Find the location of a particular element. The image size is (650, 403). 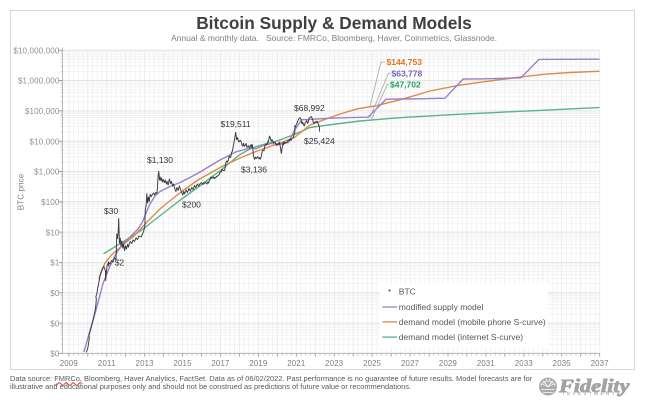

svg-text: 2037 is located at coordinates (600, 363).